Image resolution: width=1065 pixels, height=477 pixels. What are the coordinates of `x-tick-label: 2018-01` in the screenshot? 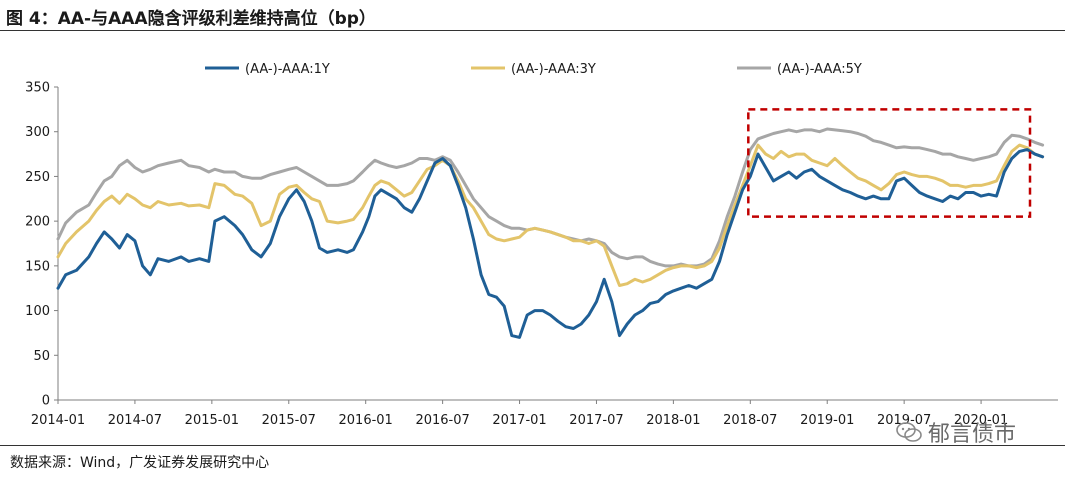 It's located at (673, 420).